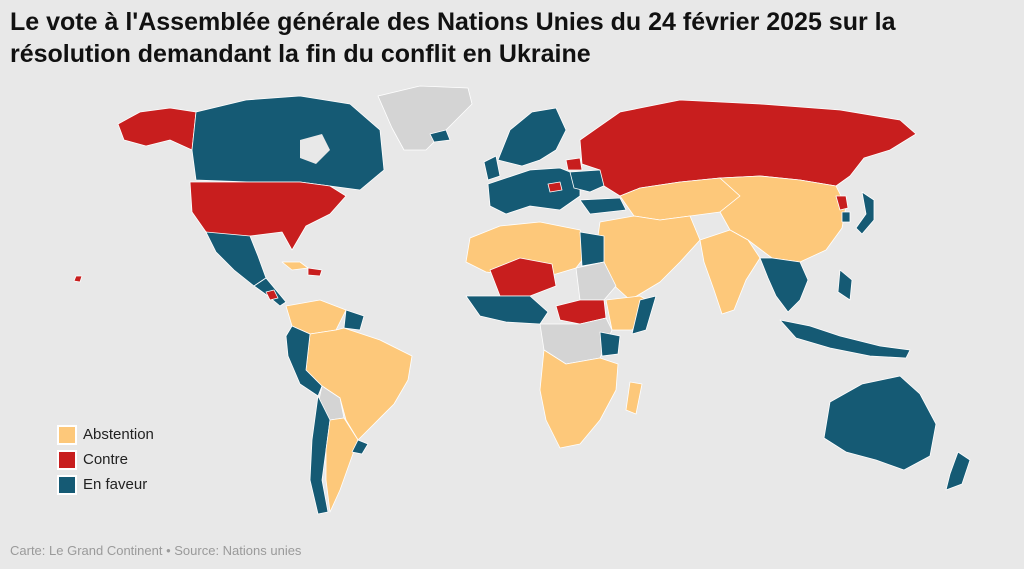 Image resolution: width=1024 pixels, height=569 pixels. What do you see at coordinates (730, 272) in the screenshot?
I see `region-india` at bounding box center [730, 272].